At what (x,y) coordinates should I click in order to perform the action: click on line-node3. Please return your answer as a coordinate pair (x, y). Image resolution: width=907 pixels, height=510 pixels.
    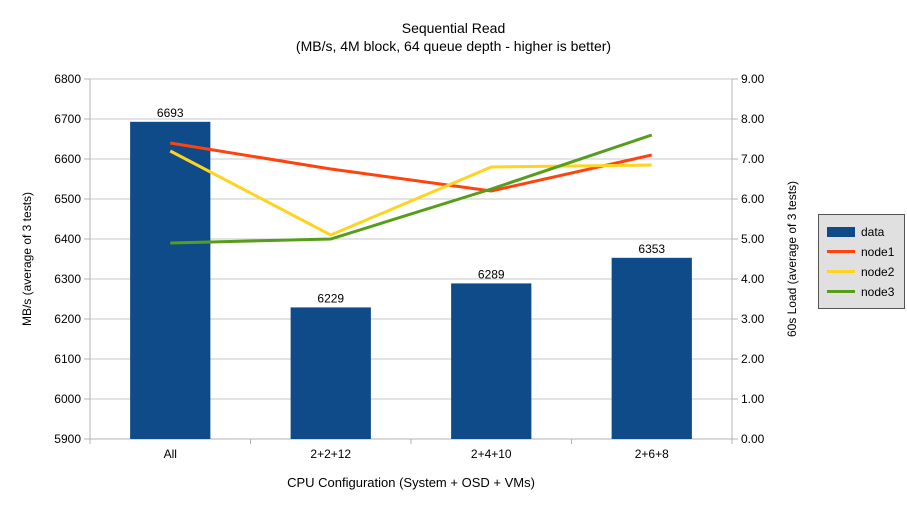
    Looking at the image, I should click on (411, 189).